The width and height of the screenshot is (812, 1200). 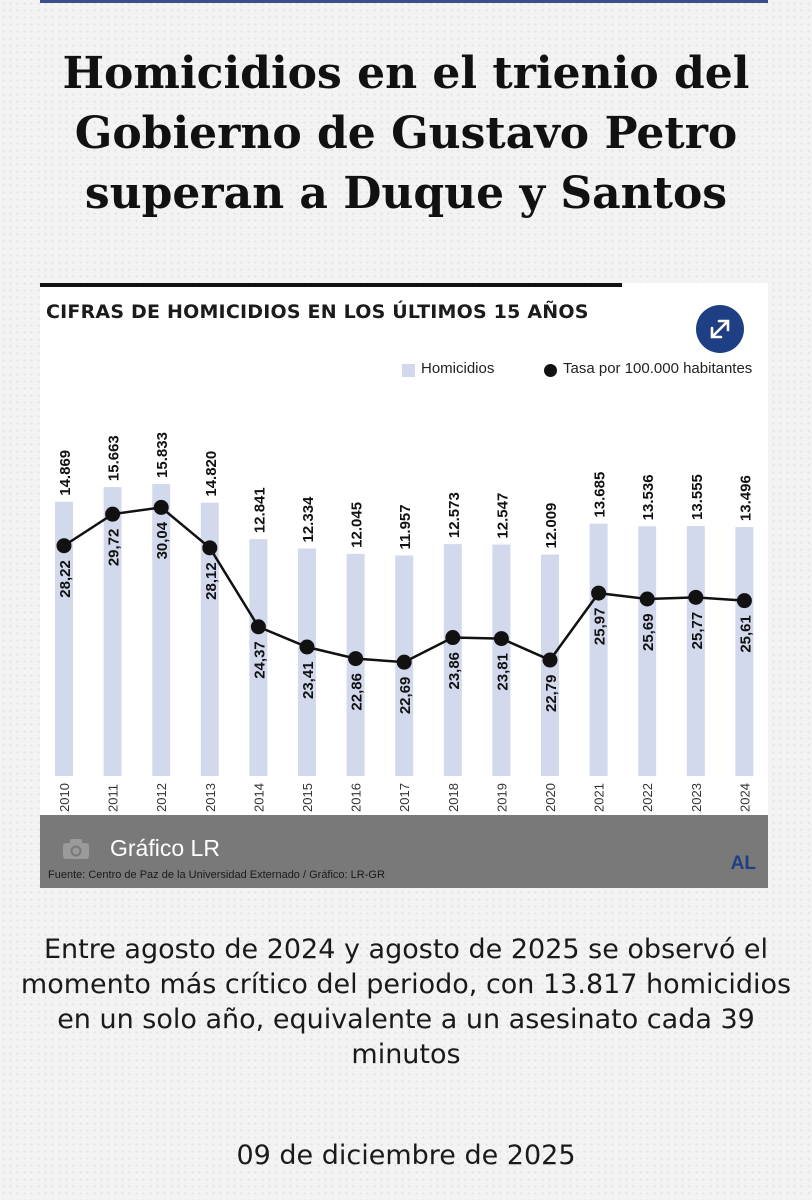 I want to click on bar-2024, so click(x=744, y=651).